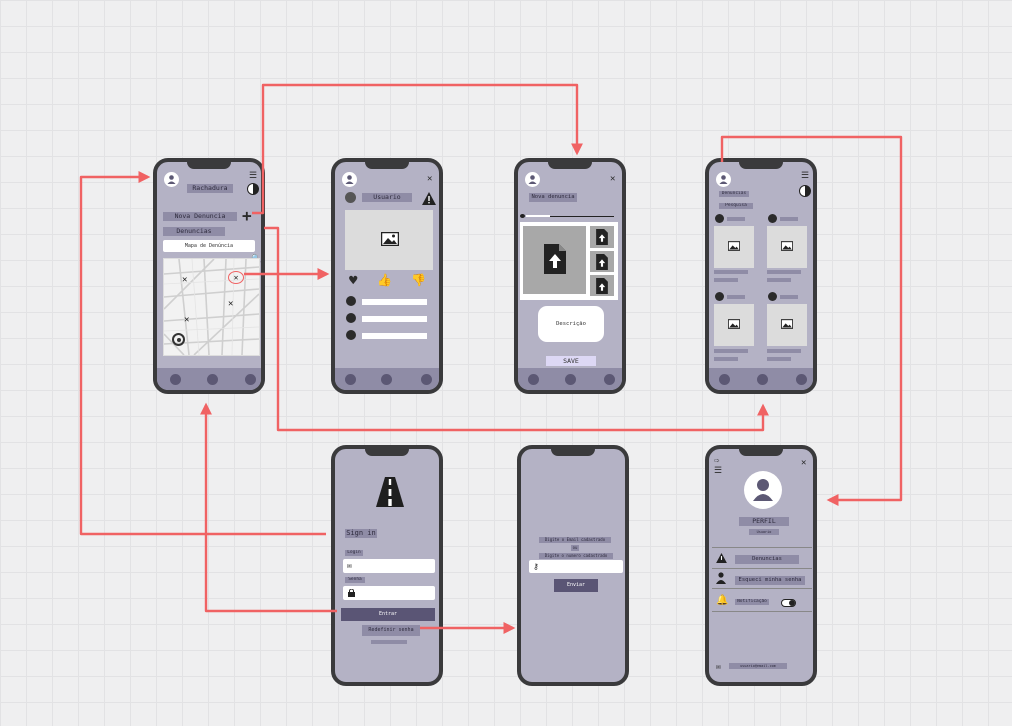  Describe the element at coordinates (576, 585) in the screenshot. I see `enviar-button: Enviar` at that location.